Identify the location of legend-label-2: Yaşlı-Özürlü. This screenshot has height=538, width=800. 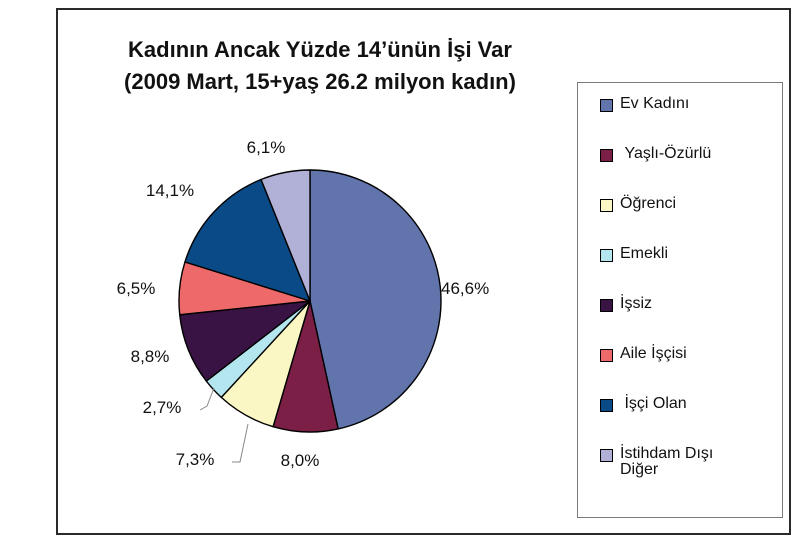
(666, 153).